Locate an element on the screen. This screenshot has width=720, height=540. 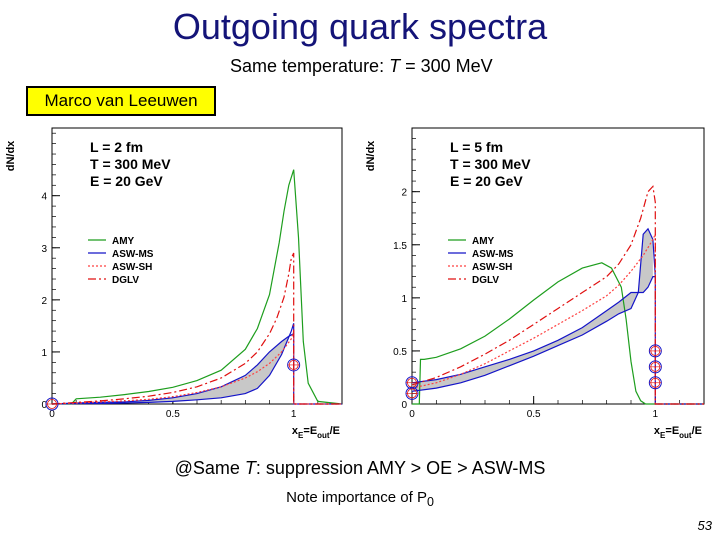
slide-title: Outgoing quark spectra is located at coordinates (360, 26).